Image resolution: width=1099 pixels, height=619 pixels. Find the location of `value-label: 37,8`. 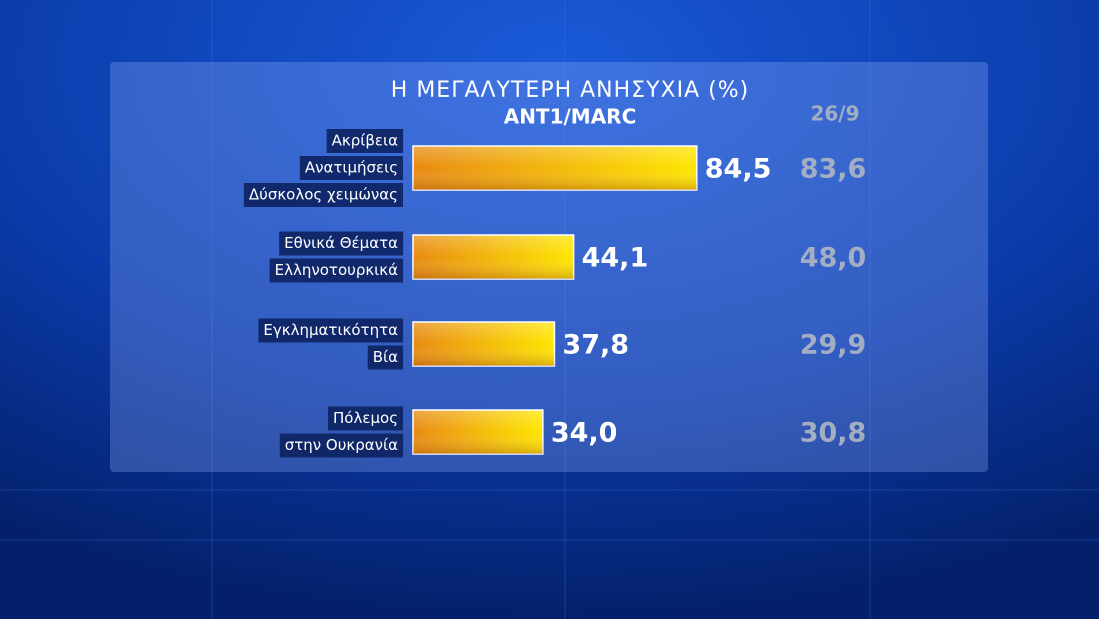

value-label: 37,8 is located at coordinates (595, 345).